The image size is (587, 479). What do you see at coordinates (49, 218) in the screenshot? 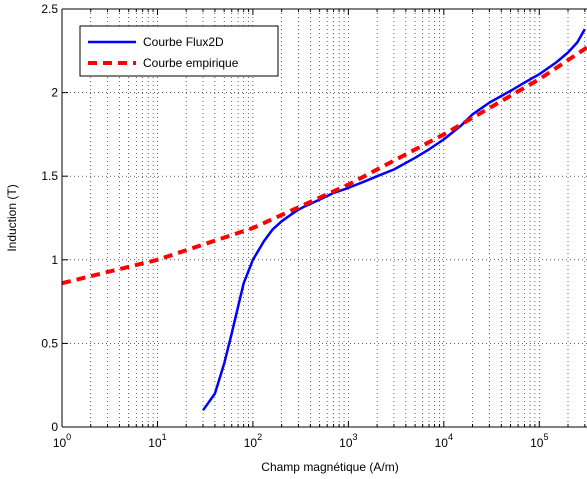
I see `y-tick-labels: 0 0.5 1 1.5 2 2.5` at bounding box center [49, 218].